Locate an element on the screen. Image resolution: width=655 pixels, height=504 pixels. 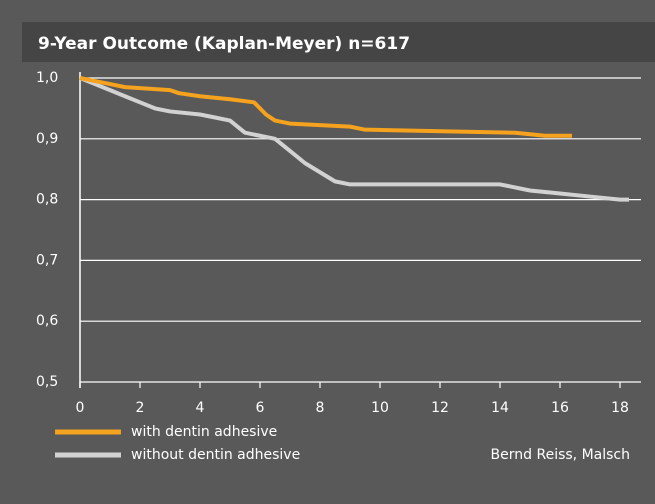
x-tick-label: 6 is located at coordinates (260, 408).